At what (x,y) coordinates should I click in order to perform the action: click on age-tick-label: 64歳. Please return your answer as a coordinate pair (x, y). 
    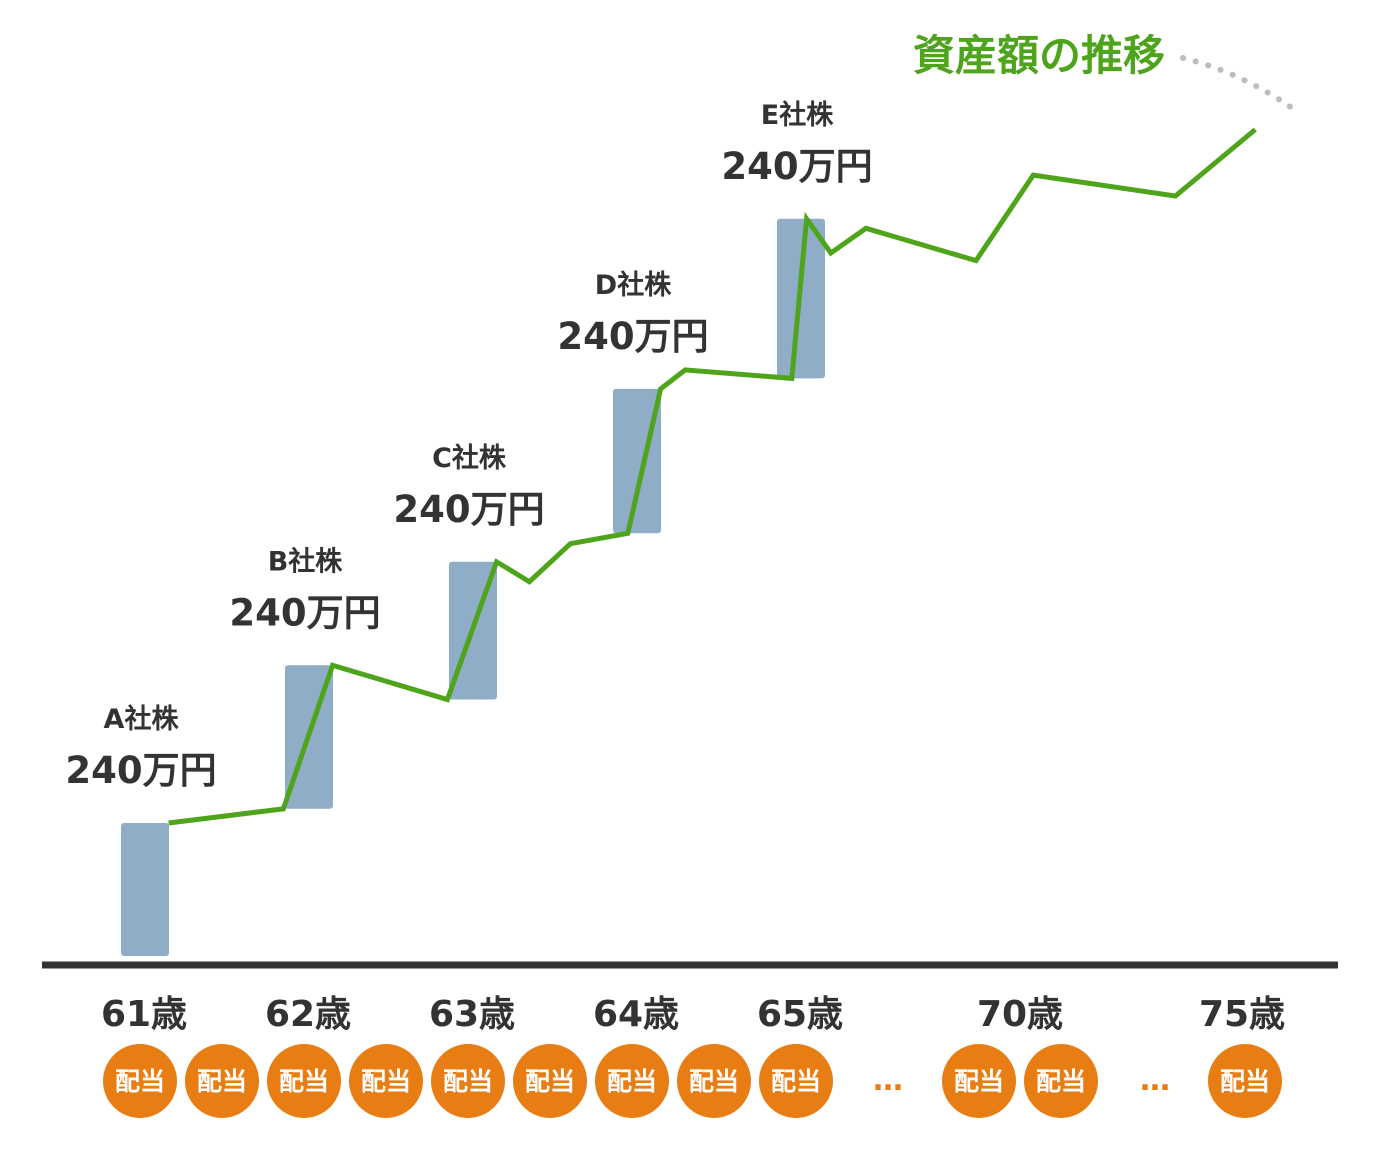
    Looking at the image, I should click on (636, 1014).